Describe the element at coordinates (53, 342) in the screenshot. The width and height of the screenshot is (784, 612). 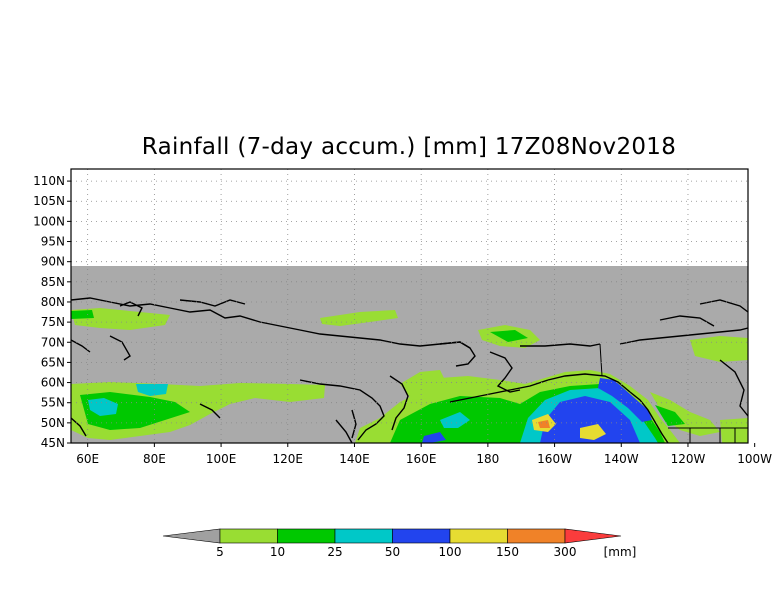
I see `lat-tick-label: 70N` at that location.